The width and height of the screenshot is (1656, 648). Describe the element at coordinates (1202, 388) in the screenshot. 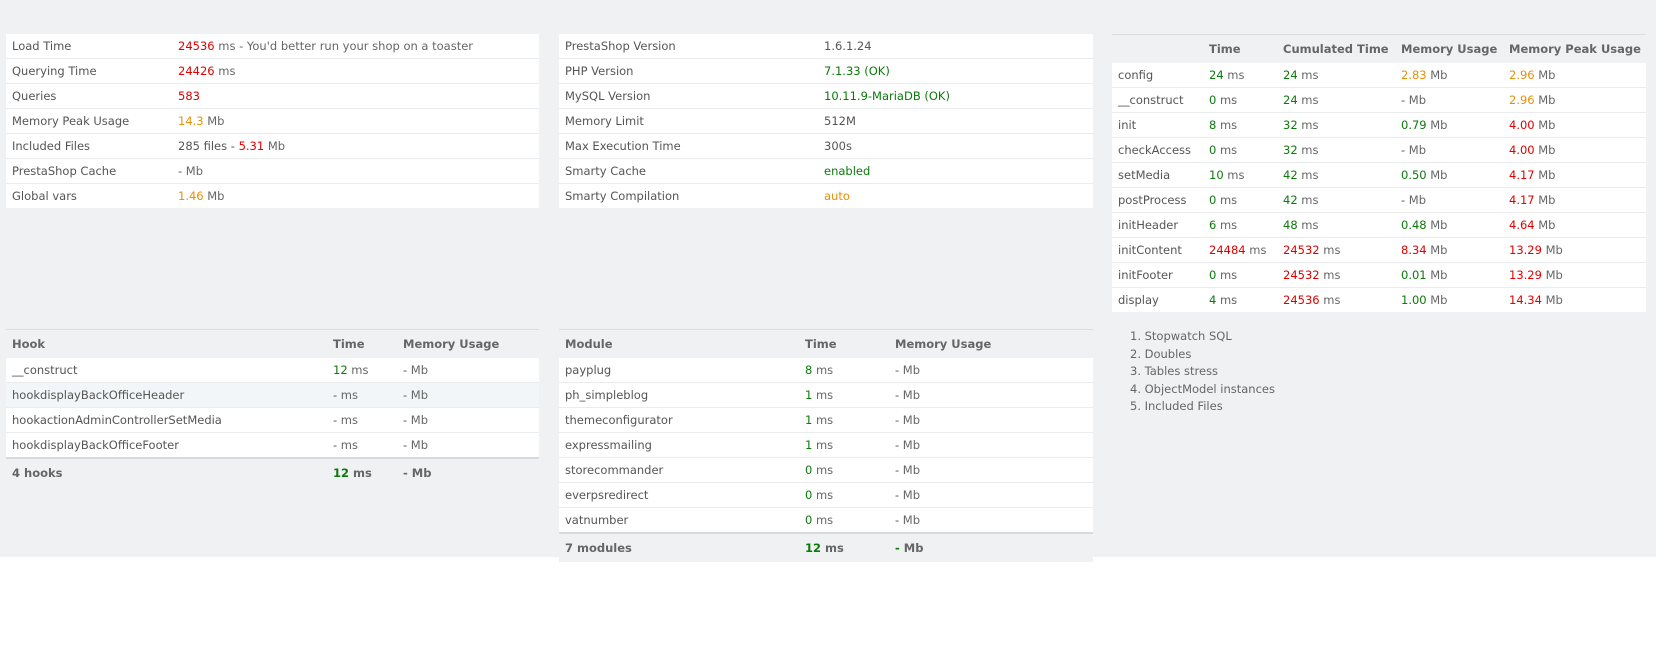

I see `profiling-link: 4. ObjectModel instances` at that location.